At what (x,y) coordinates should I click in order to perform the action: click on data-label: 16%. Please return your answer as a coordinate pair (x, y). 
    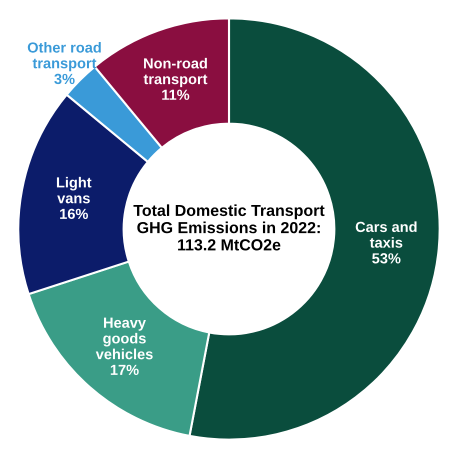
    Looking at the image, I should click on (74, 214).